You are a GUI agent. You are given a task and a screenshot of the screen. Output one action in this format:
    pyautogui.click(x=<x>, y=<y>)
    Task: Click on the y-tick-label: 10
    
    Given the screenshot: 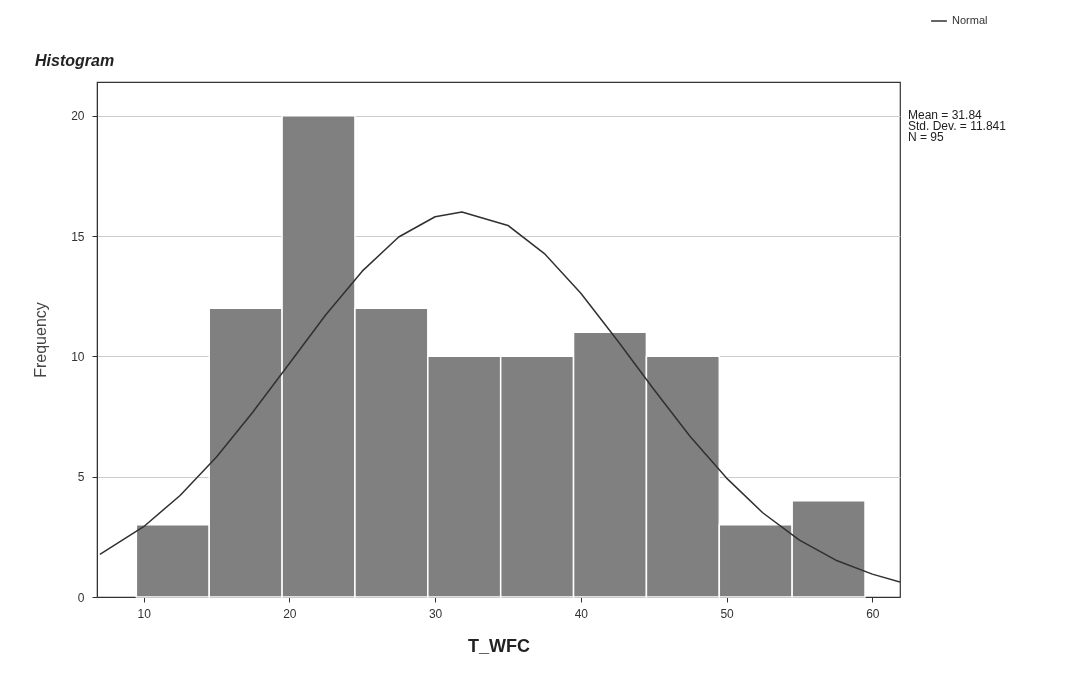 What is the action you would take?
    pyautogui.click(x=78, y=356)
    